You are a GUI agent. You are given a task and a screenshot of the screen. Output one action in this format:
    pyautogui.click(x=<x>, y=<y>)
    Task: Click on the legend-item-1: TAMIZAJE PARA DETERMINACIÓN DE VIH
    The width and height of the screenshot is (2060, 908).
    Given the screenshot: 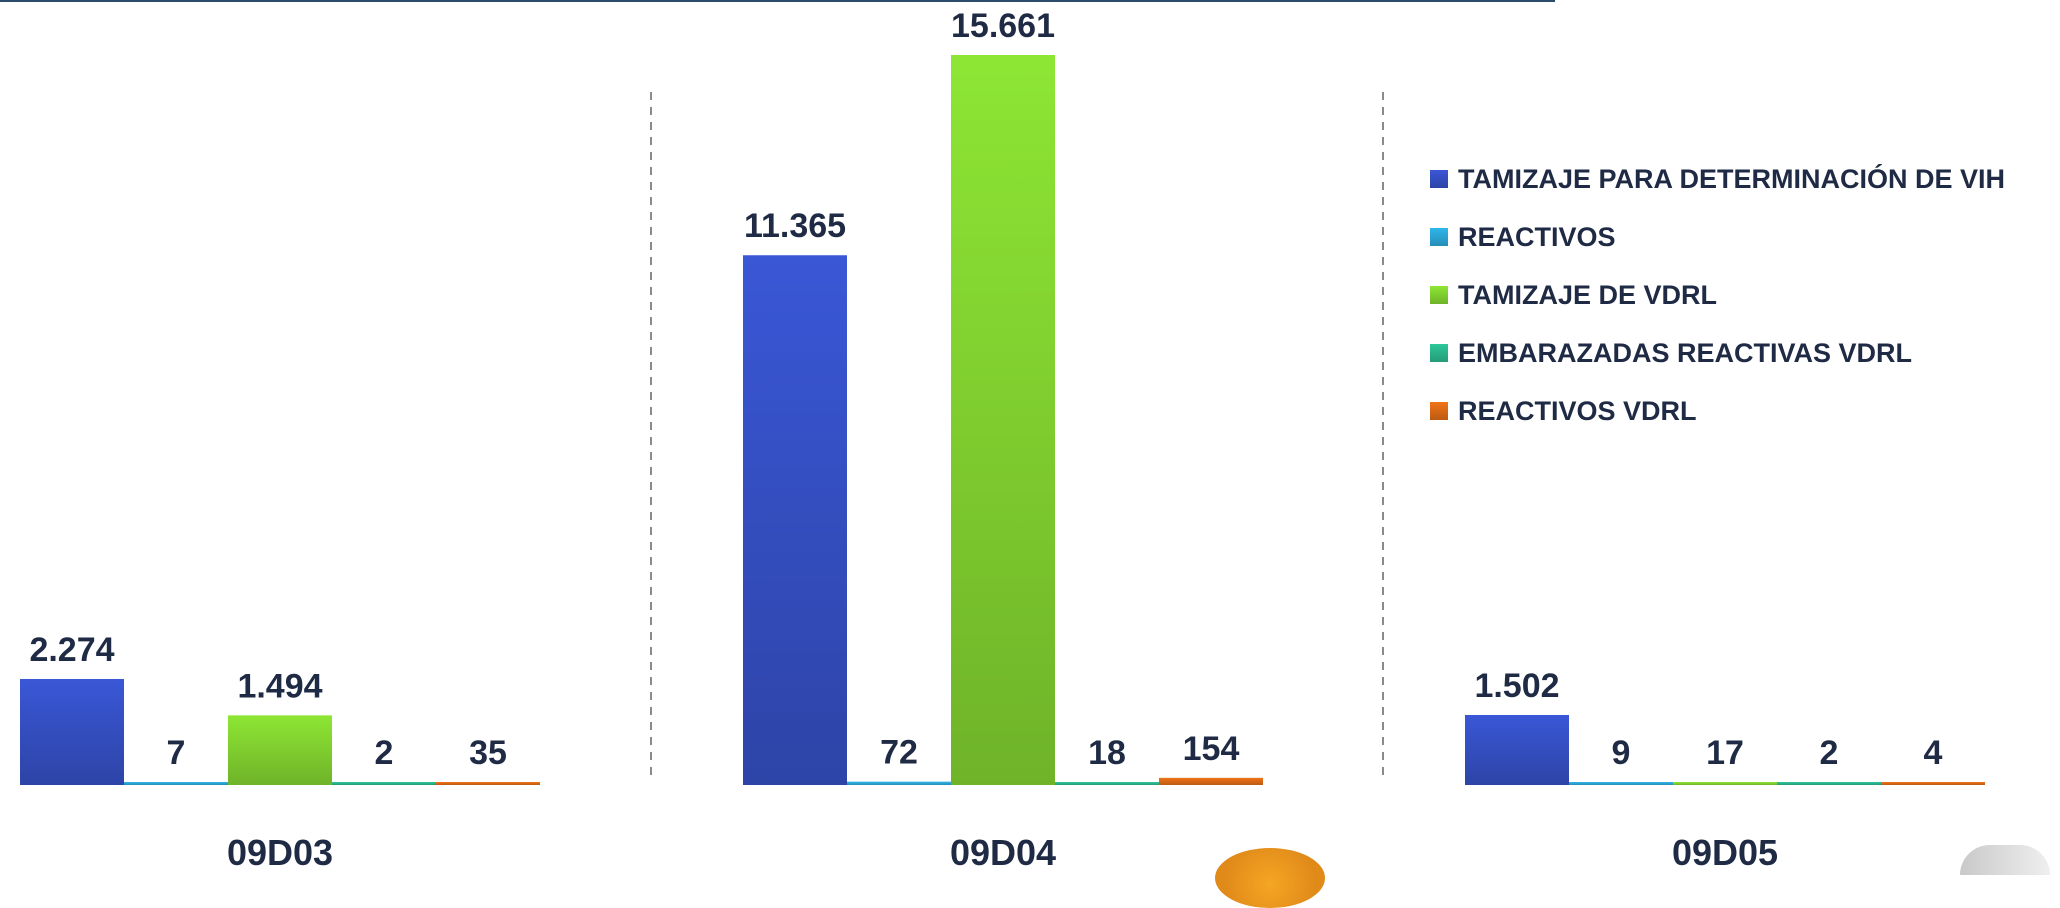 What is the action you would take?
    pyautogui.click(x=1717, y=179)
    